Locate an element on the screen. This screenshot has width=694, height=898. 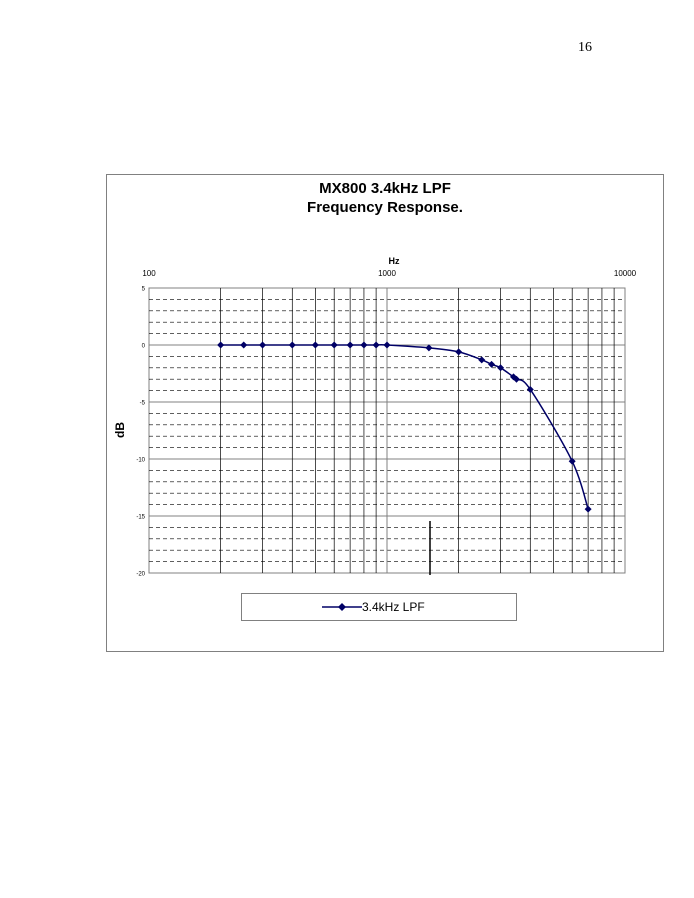
y-axis-label: dB is located at coordinates (120, 430).